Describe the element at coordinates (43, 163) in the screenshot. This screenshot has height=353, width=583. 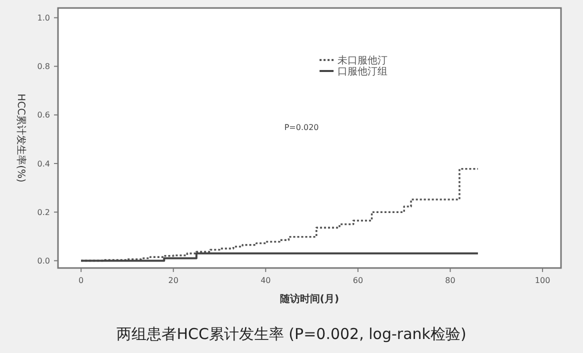
I see `y-tick-label: 0.4` at that location.